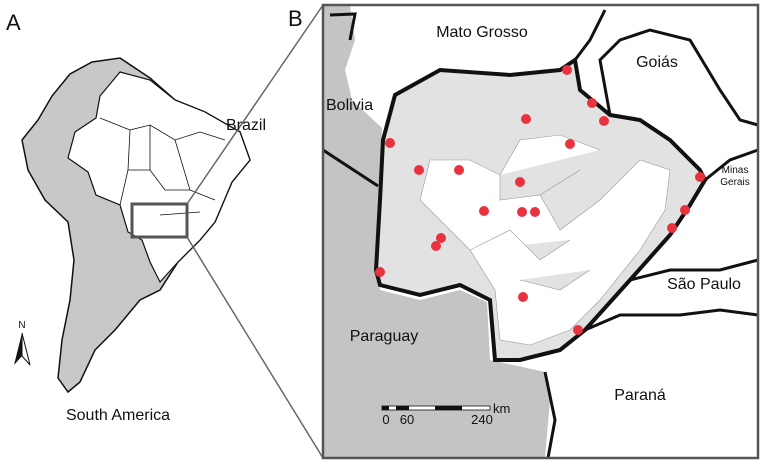  What do you see at coordinates (734, 182) in the screenshot?
I see `region-label: Gerais` at bounding box center [734, 182].